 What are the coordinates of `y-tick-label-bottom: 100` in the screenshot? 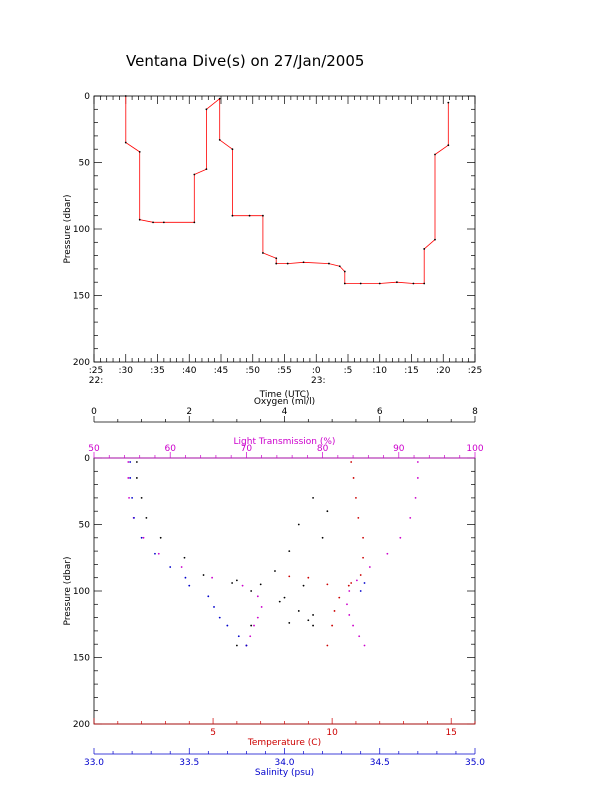 It's located at (81, 592).